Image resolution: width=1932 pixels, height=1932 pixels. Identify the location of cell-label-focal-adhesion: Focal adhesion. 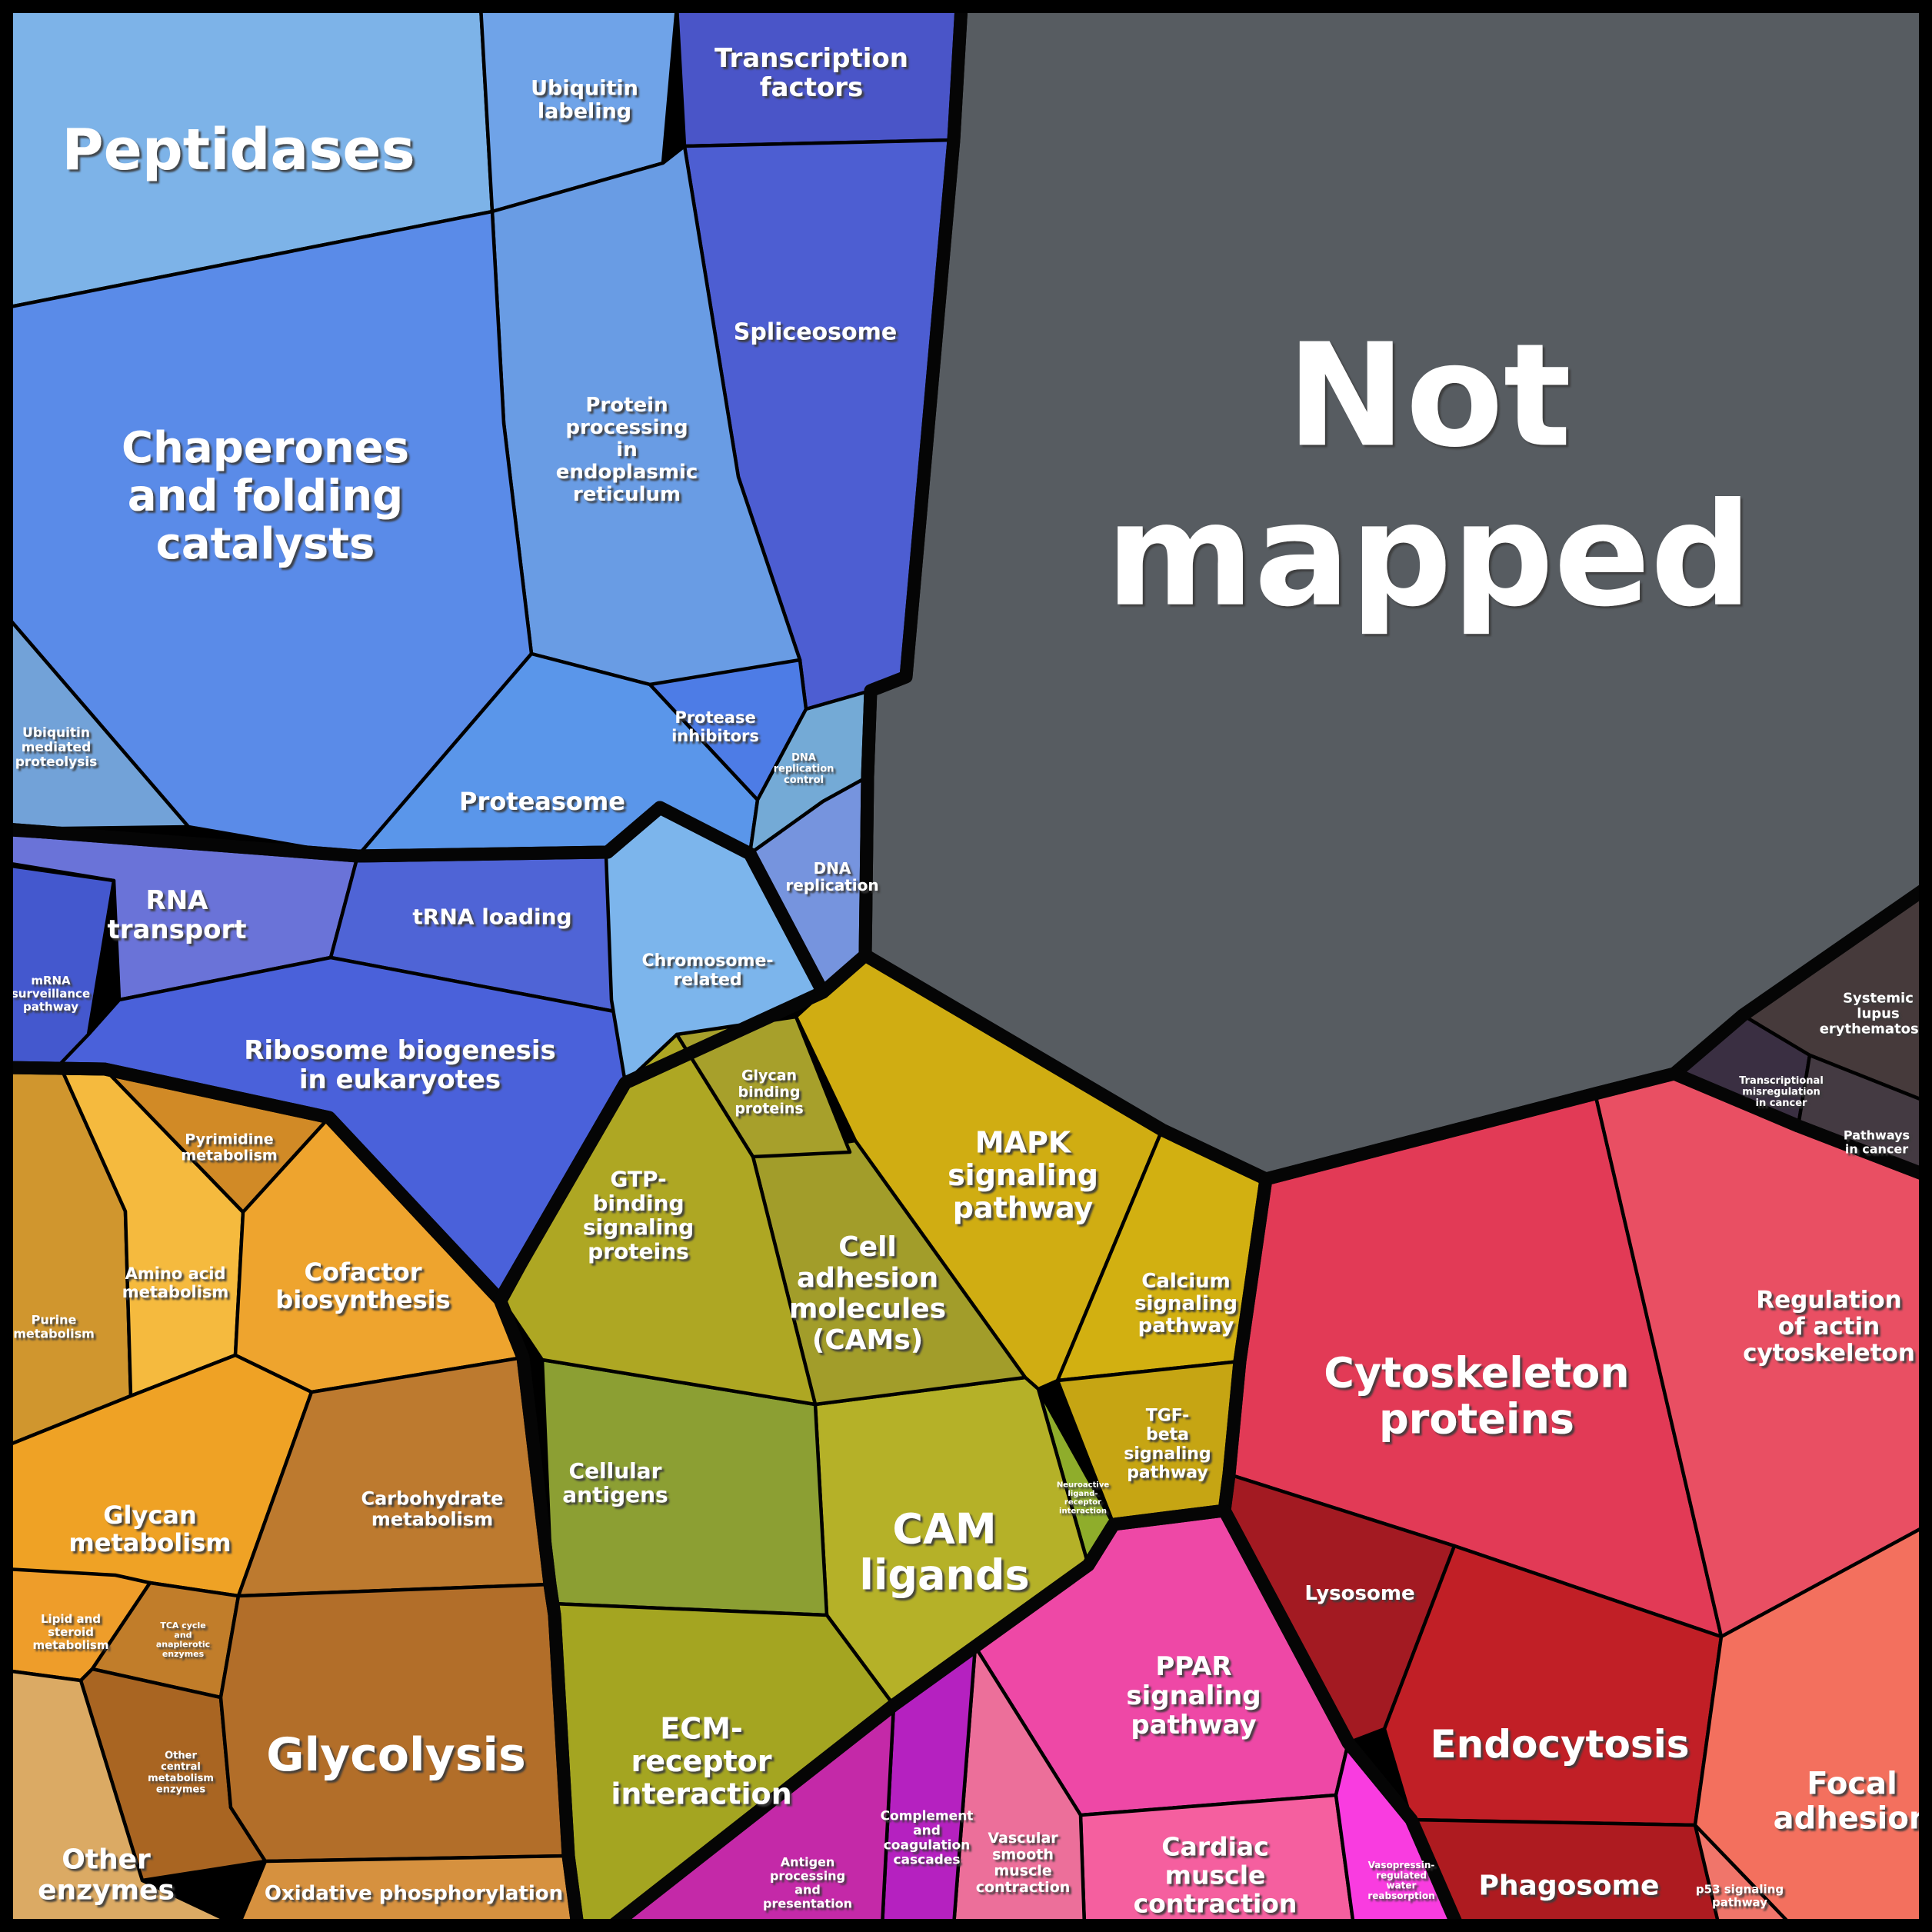
(1852, 1802).